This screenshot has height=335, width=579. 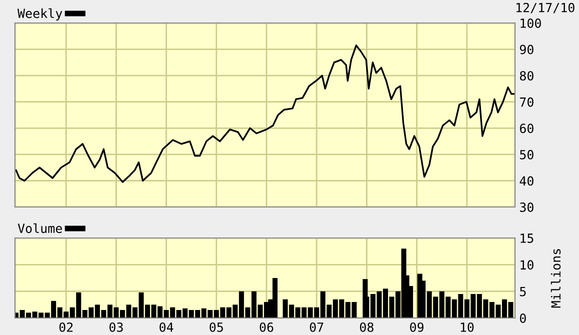 I want to click on y-tick-label: 80, so click(x=527, y=76).